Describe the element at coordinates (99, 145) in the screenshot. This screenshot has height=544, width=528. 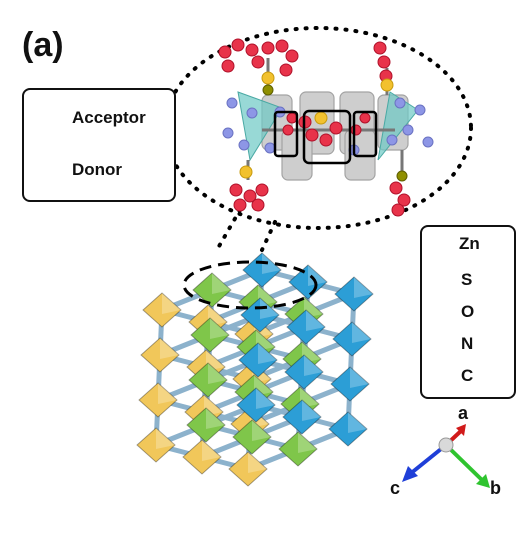
I see `legend-left-box` at that location.